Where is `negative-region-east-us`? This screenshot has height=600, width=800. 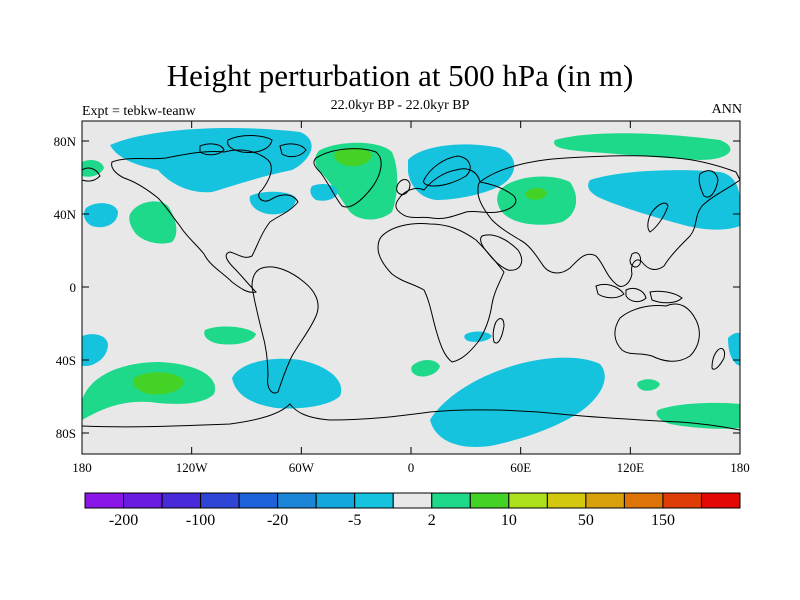 negative-region-east-us is located at coordinates (272, 203).